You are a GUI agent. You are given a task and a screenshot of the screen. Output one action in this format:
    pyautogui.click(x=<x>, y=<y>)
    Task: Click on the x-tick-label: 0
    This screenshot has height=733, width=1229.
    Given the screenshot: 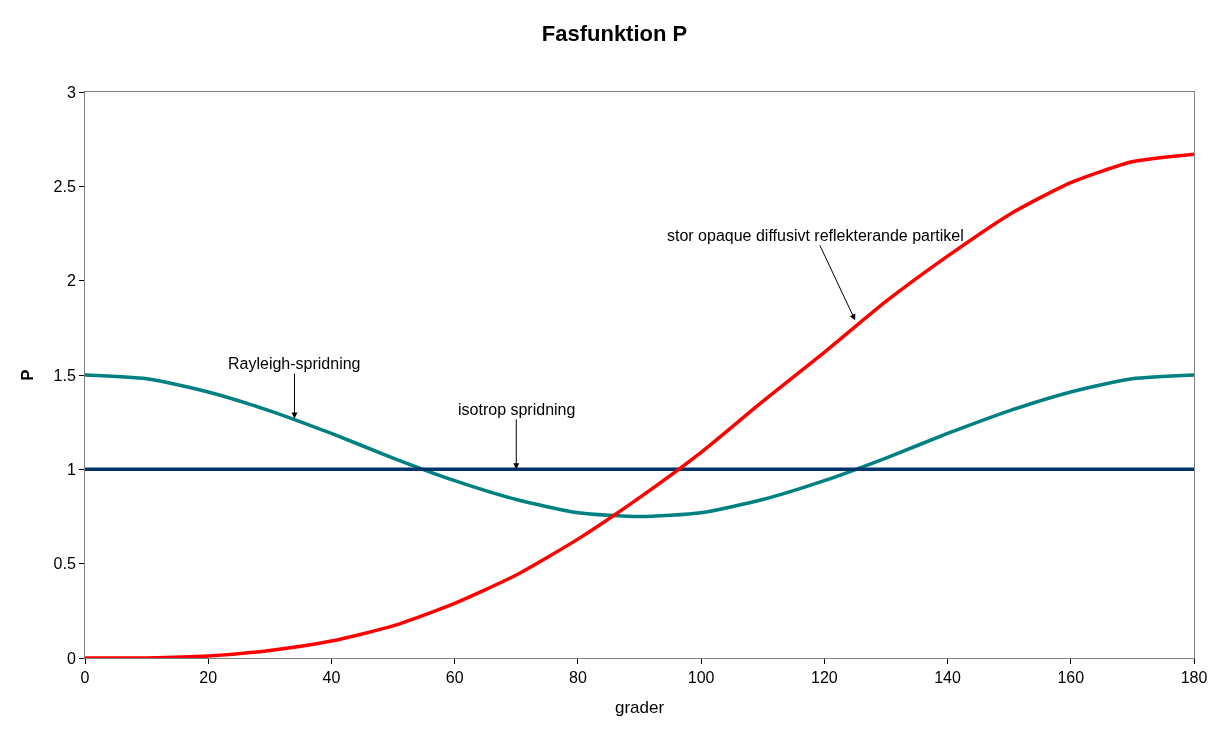 What is the action you would take?
    pyautogui.click(x=85, y=678)
    